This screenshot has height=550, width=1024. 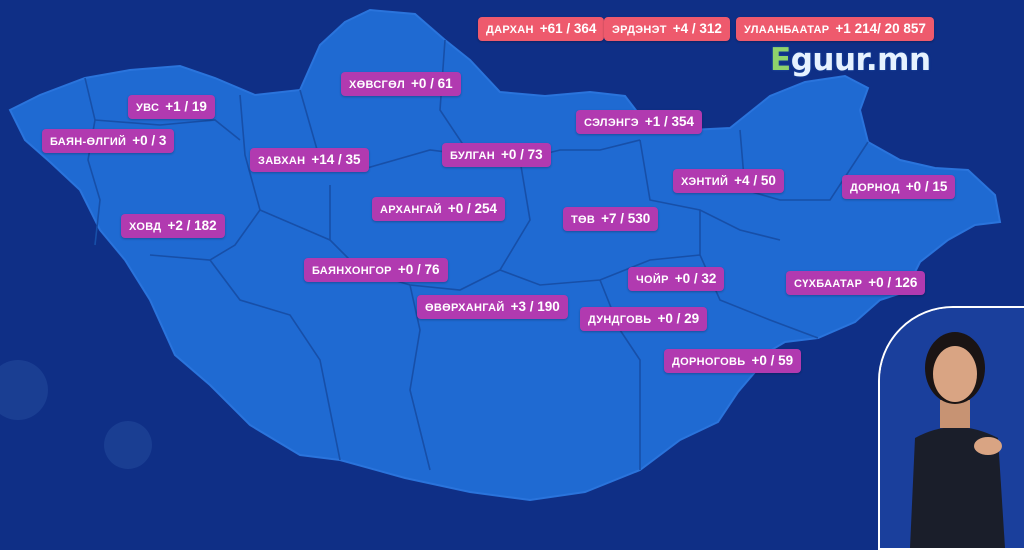 I want to click on virus-decoration-bottom, so click(x=128, y=445).